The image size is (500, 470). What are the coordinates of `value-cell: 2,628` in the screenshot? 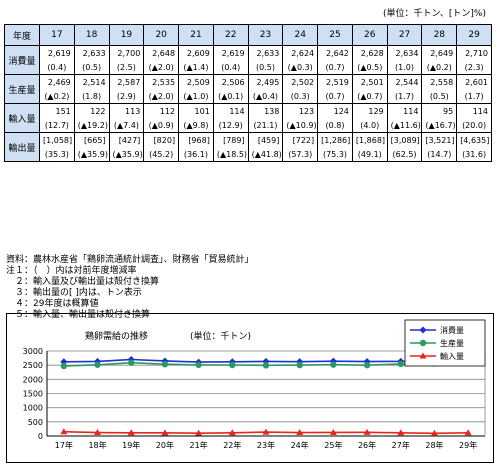 It's located at (369, 52).